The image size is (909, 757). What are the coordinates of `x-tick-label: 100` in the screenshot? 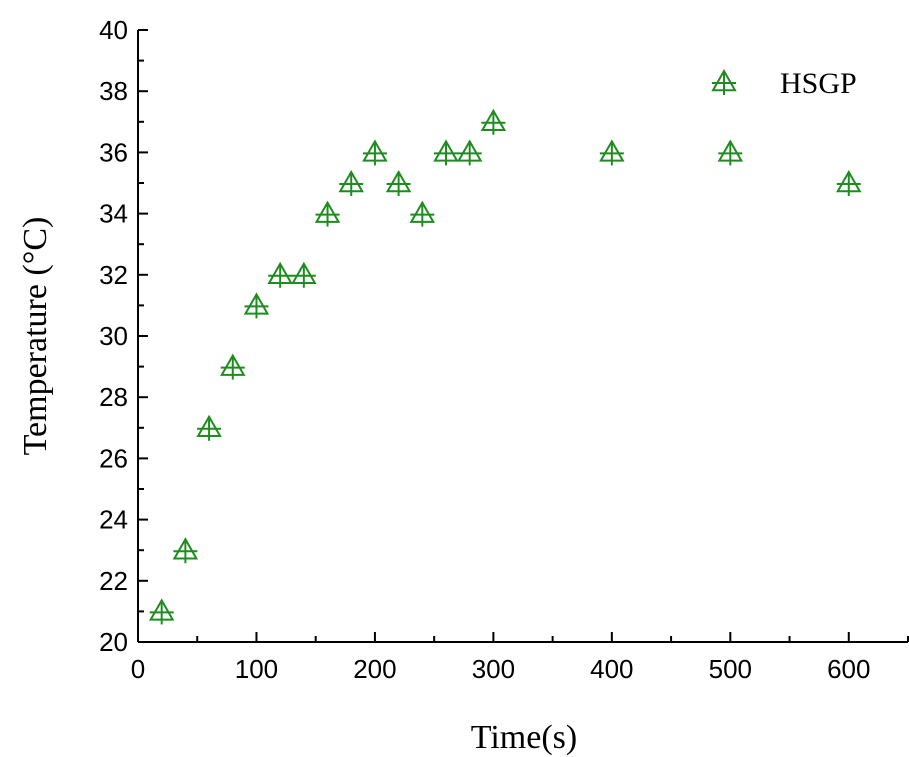 It's located at (256, 669).